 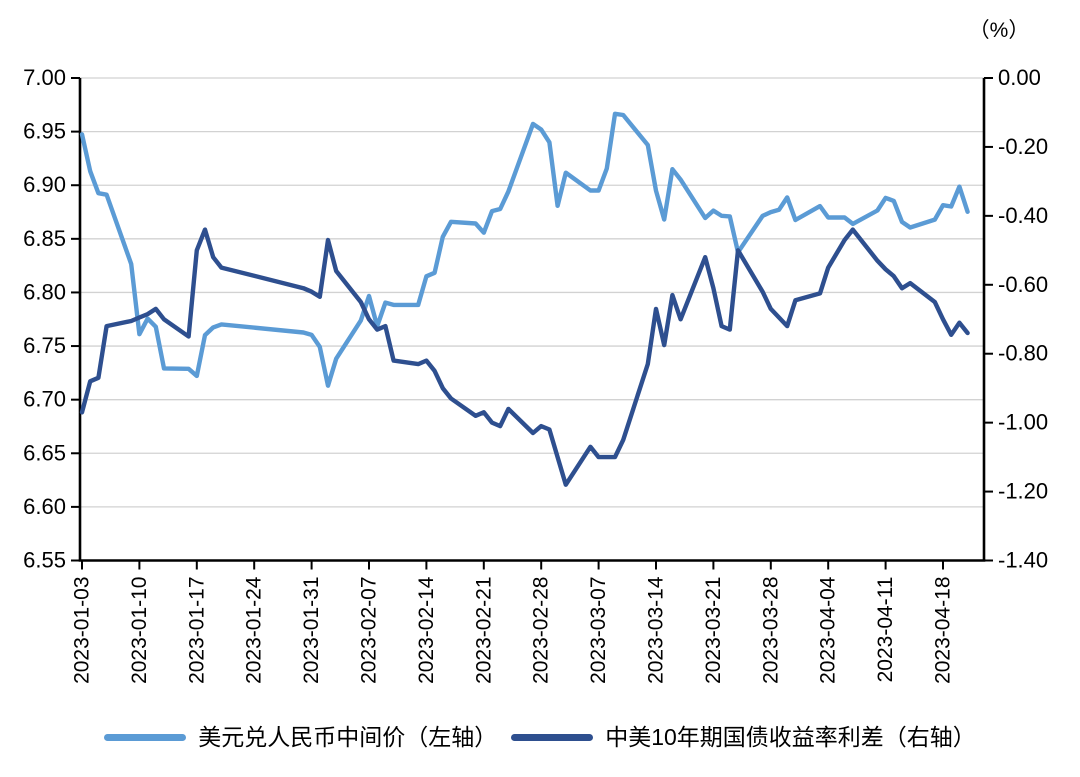 What do you see at coordinates (1023, 284) in the screenshot?
I see `right-axis-tick-label: -0.60` at bounding box center [1023, 284].